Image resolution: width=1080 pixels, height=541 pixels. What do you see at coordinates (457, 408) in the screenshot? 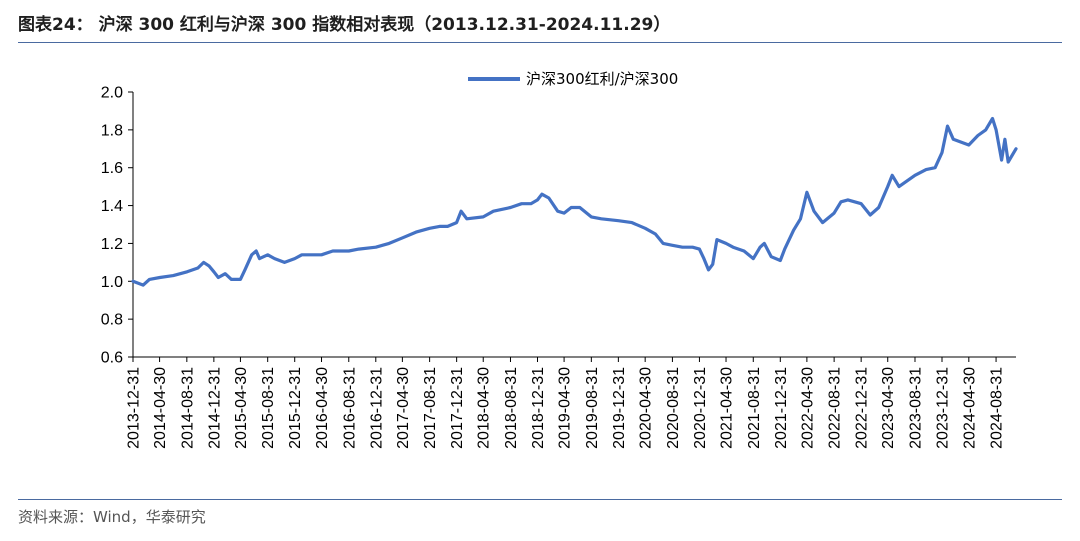
I see `x-tick-label: 2017-12-31` at bounding box center [457, 408].